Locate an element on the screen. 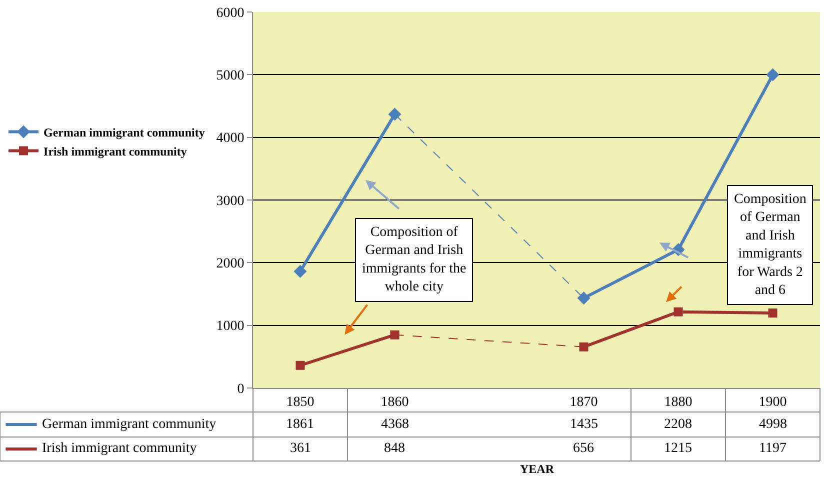 The width and height of the screenshot is (824, 491). x-tick-label: 1850 is located at coordinates (300, 402).